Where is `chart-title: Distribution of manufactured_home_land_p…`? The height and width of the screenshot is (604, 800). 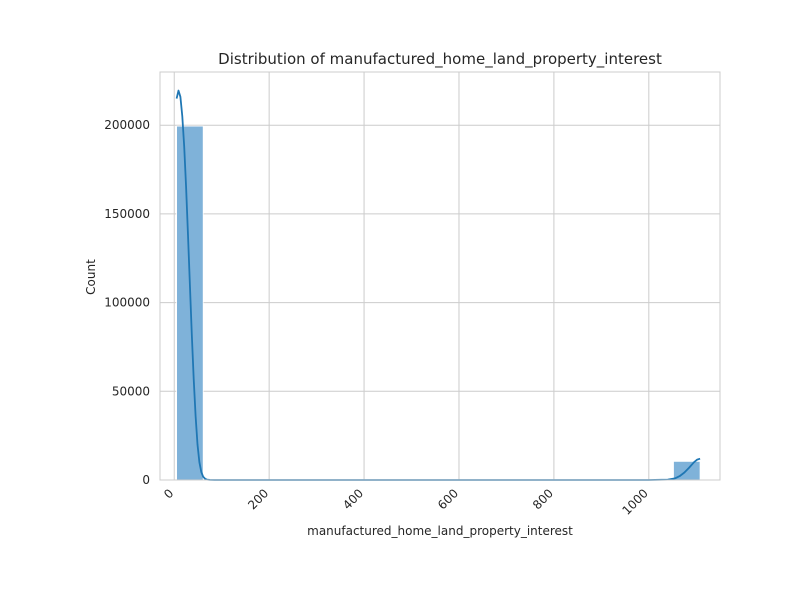
chart-title: Distribution of manufactured_home_land_p… is located at coordinates (440, 59).